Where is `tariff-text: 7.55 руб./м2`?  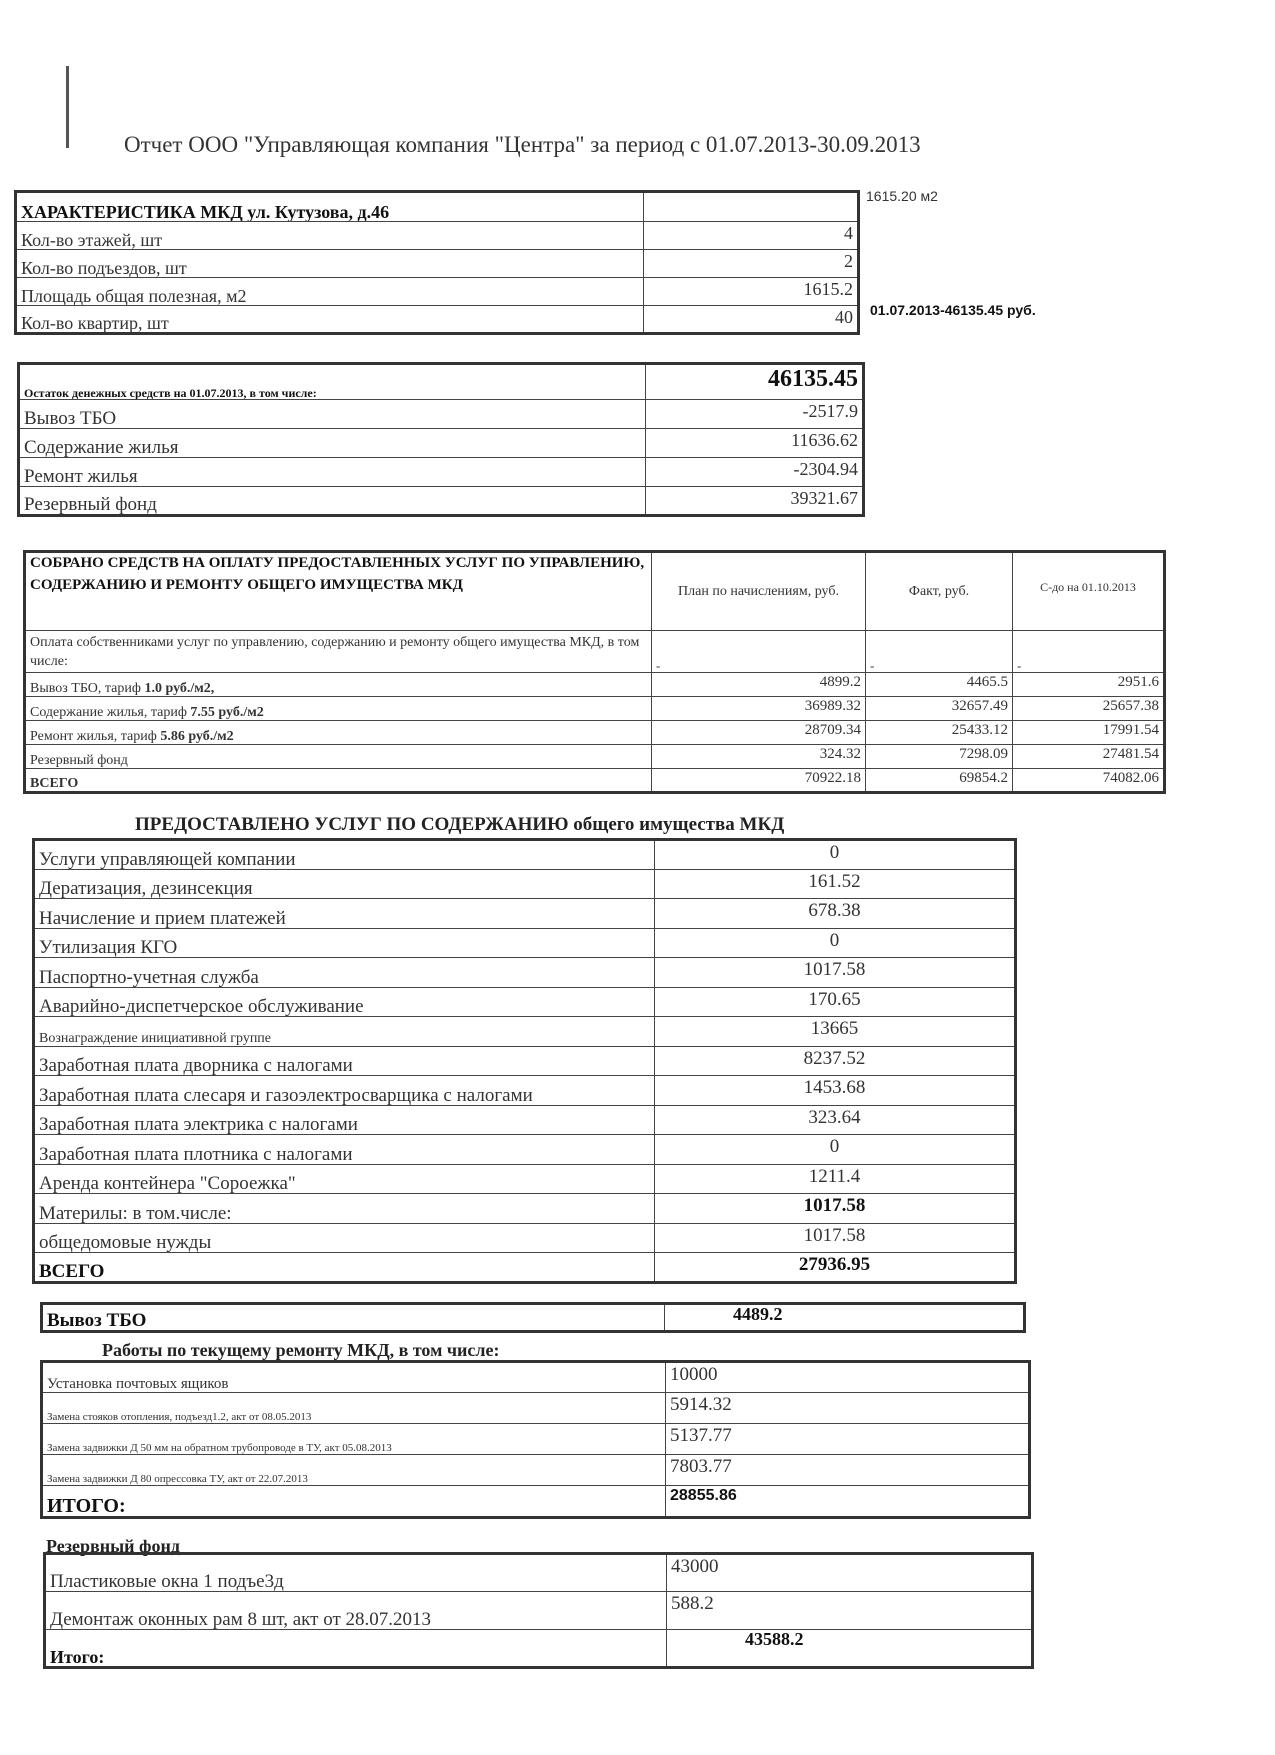
tariff-text: 7.55 руб./м2 is located at coordinates (227, 712).